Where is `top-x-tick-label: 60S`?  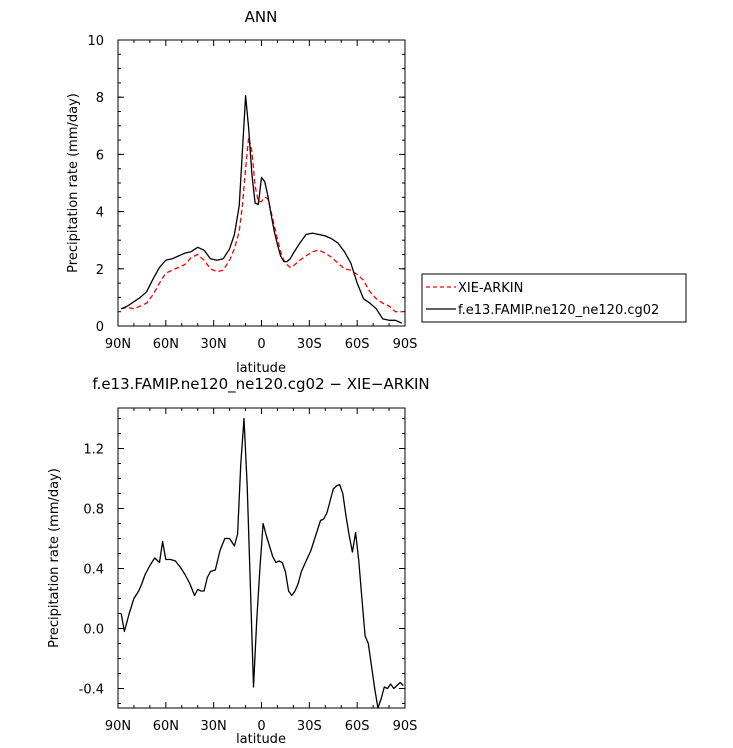
top-x-tick-label: 60S is located at coordinates (357, 344).